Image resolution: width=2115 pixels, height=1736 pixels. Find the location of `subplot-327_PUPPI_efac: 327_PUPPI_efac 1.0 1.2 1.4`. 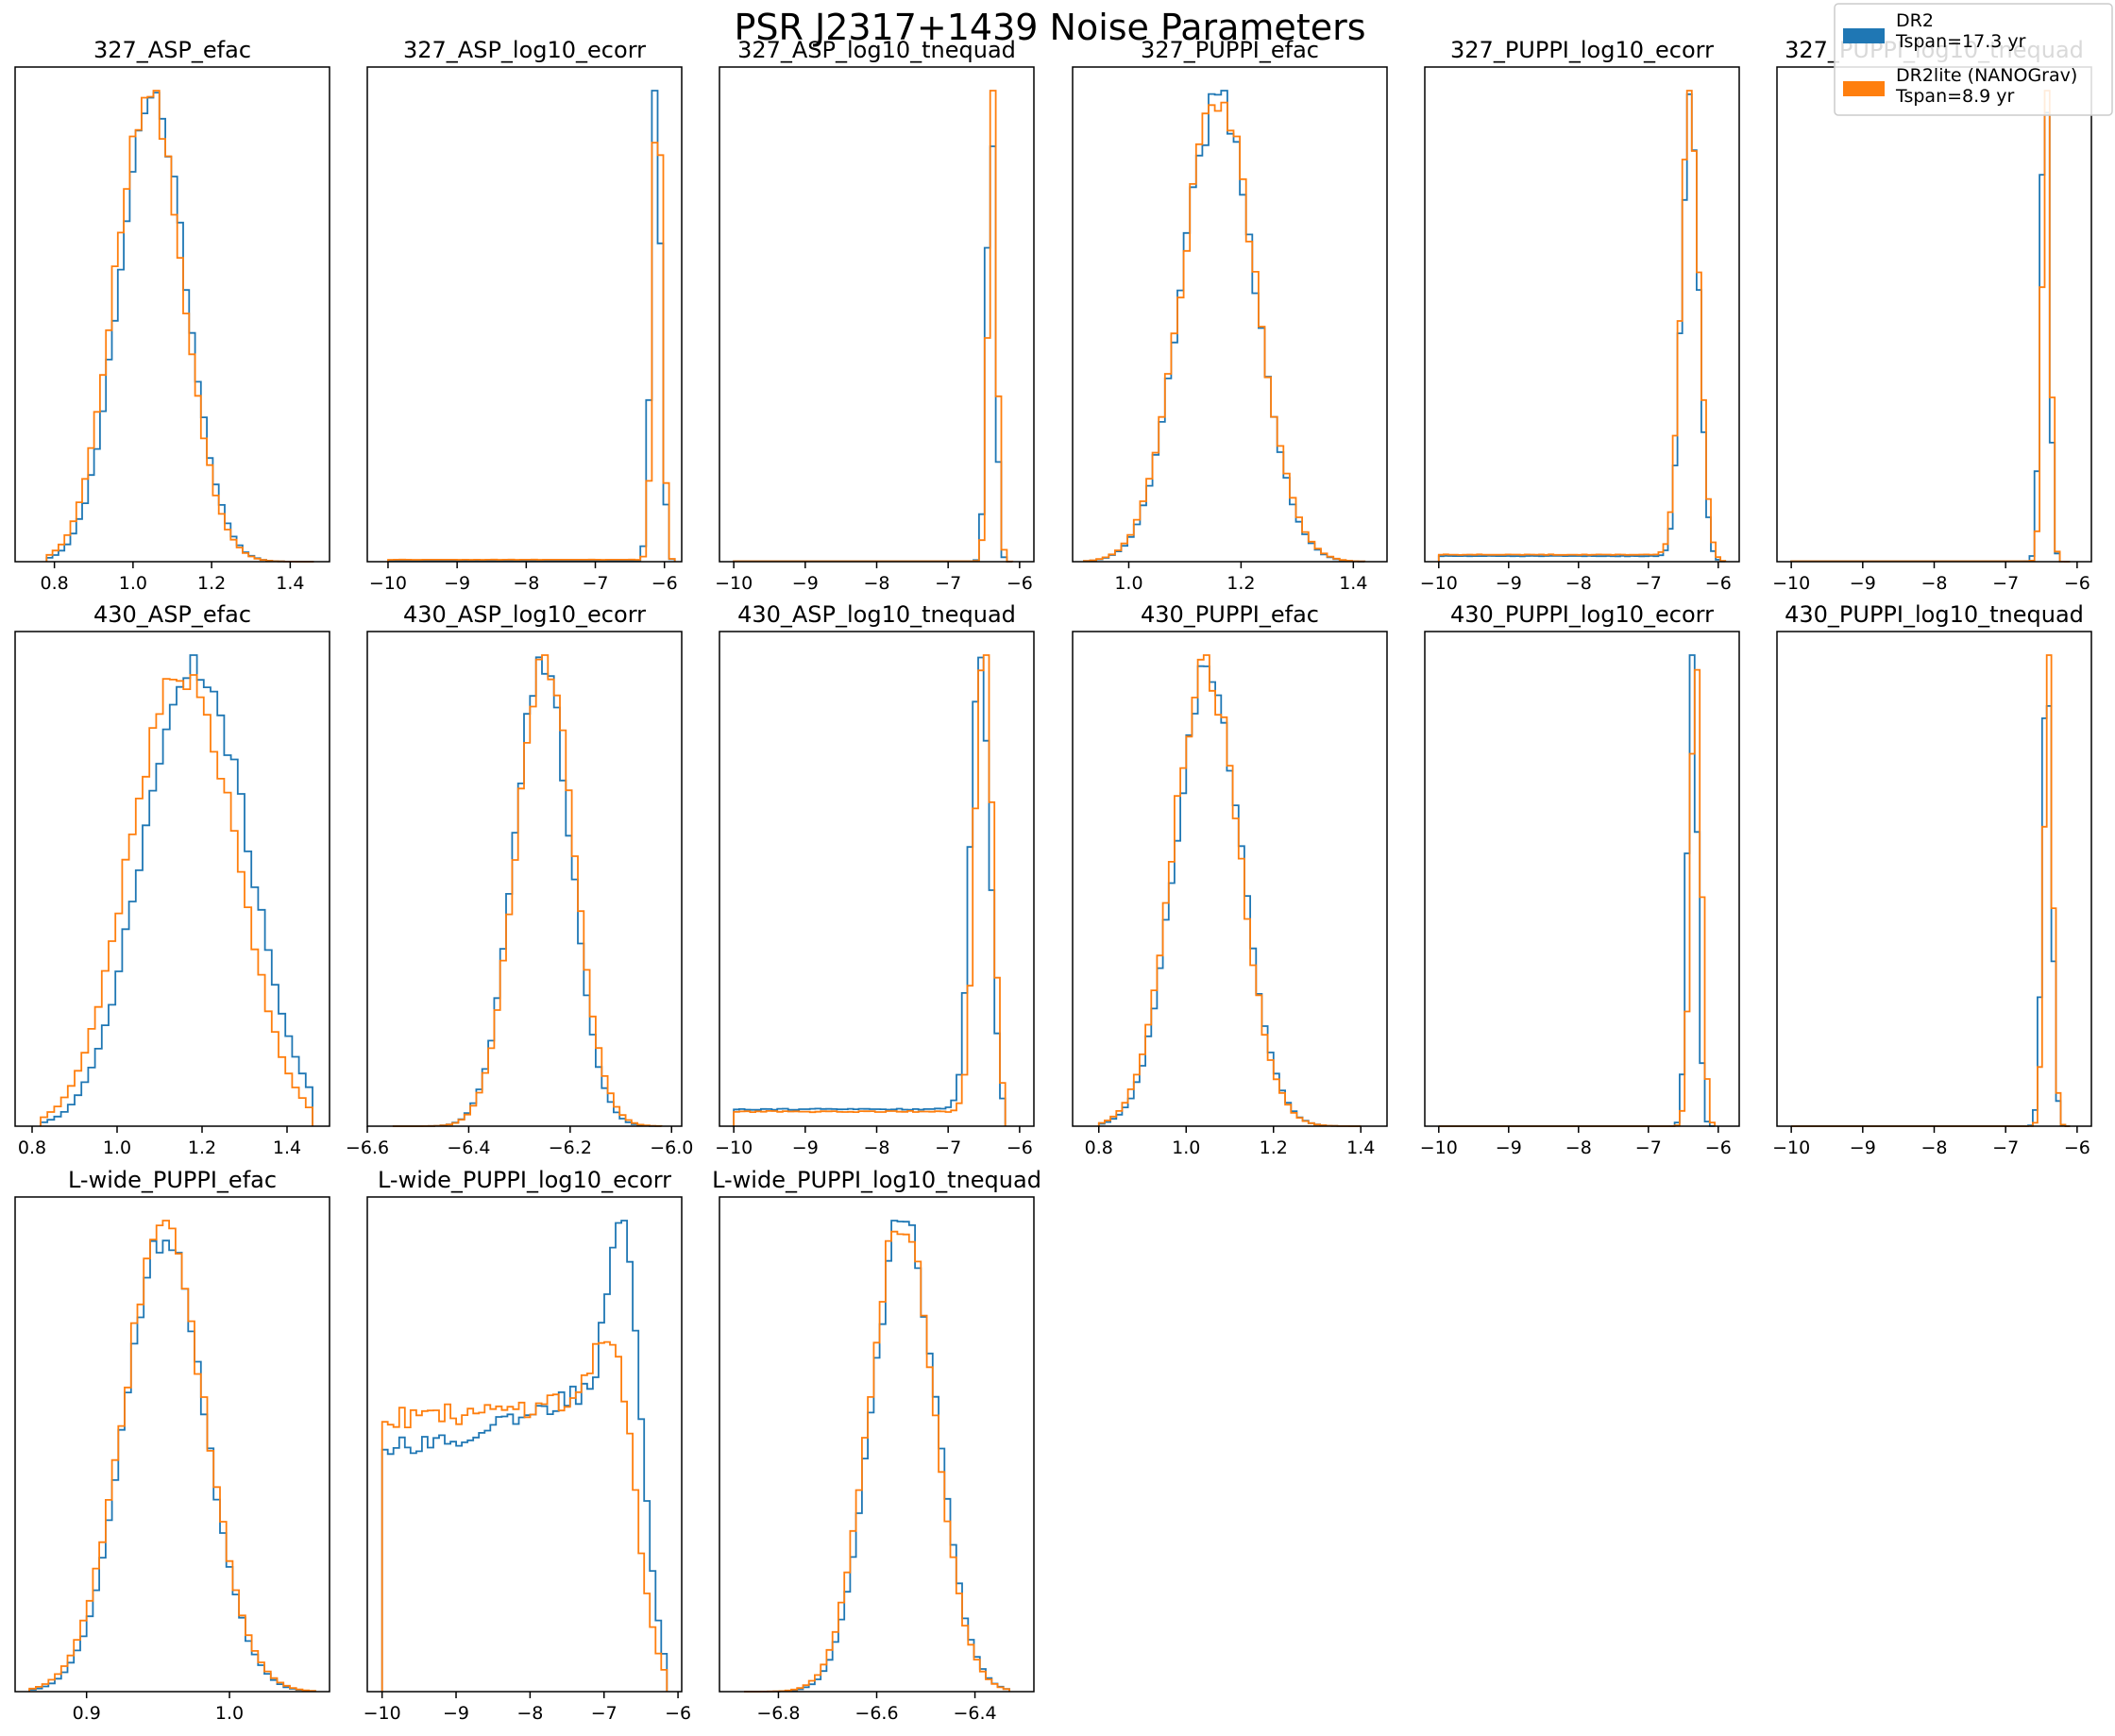

subplot-327_PUPPI_efac: 327_PUPPI_efac 1.0 1.2 1.4 is located at coordinates (1230, 316).